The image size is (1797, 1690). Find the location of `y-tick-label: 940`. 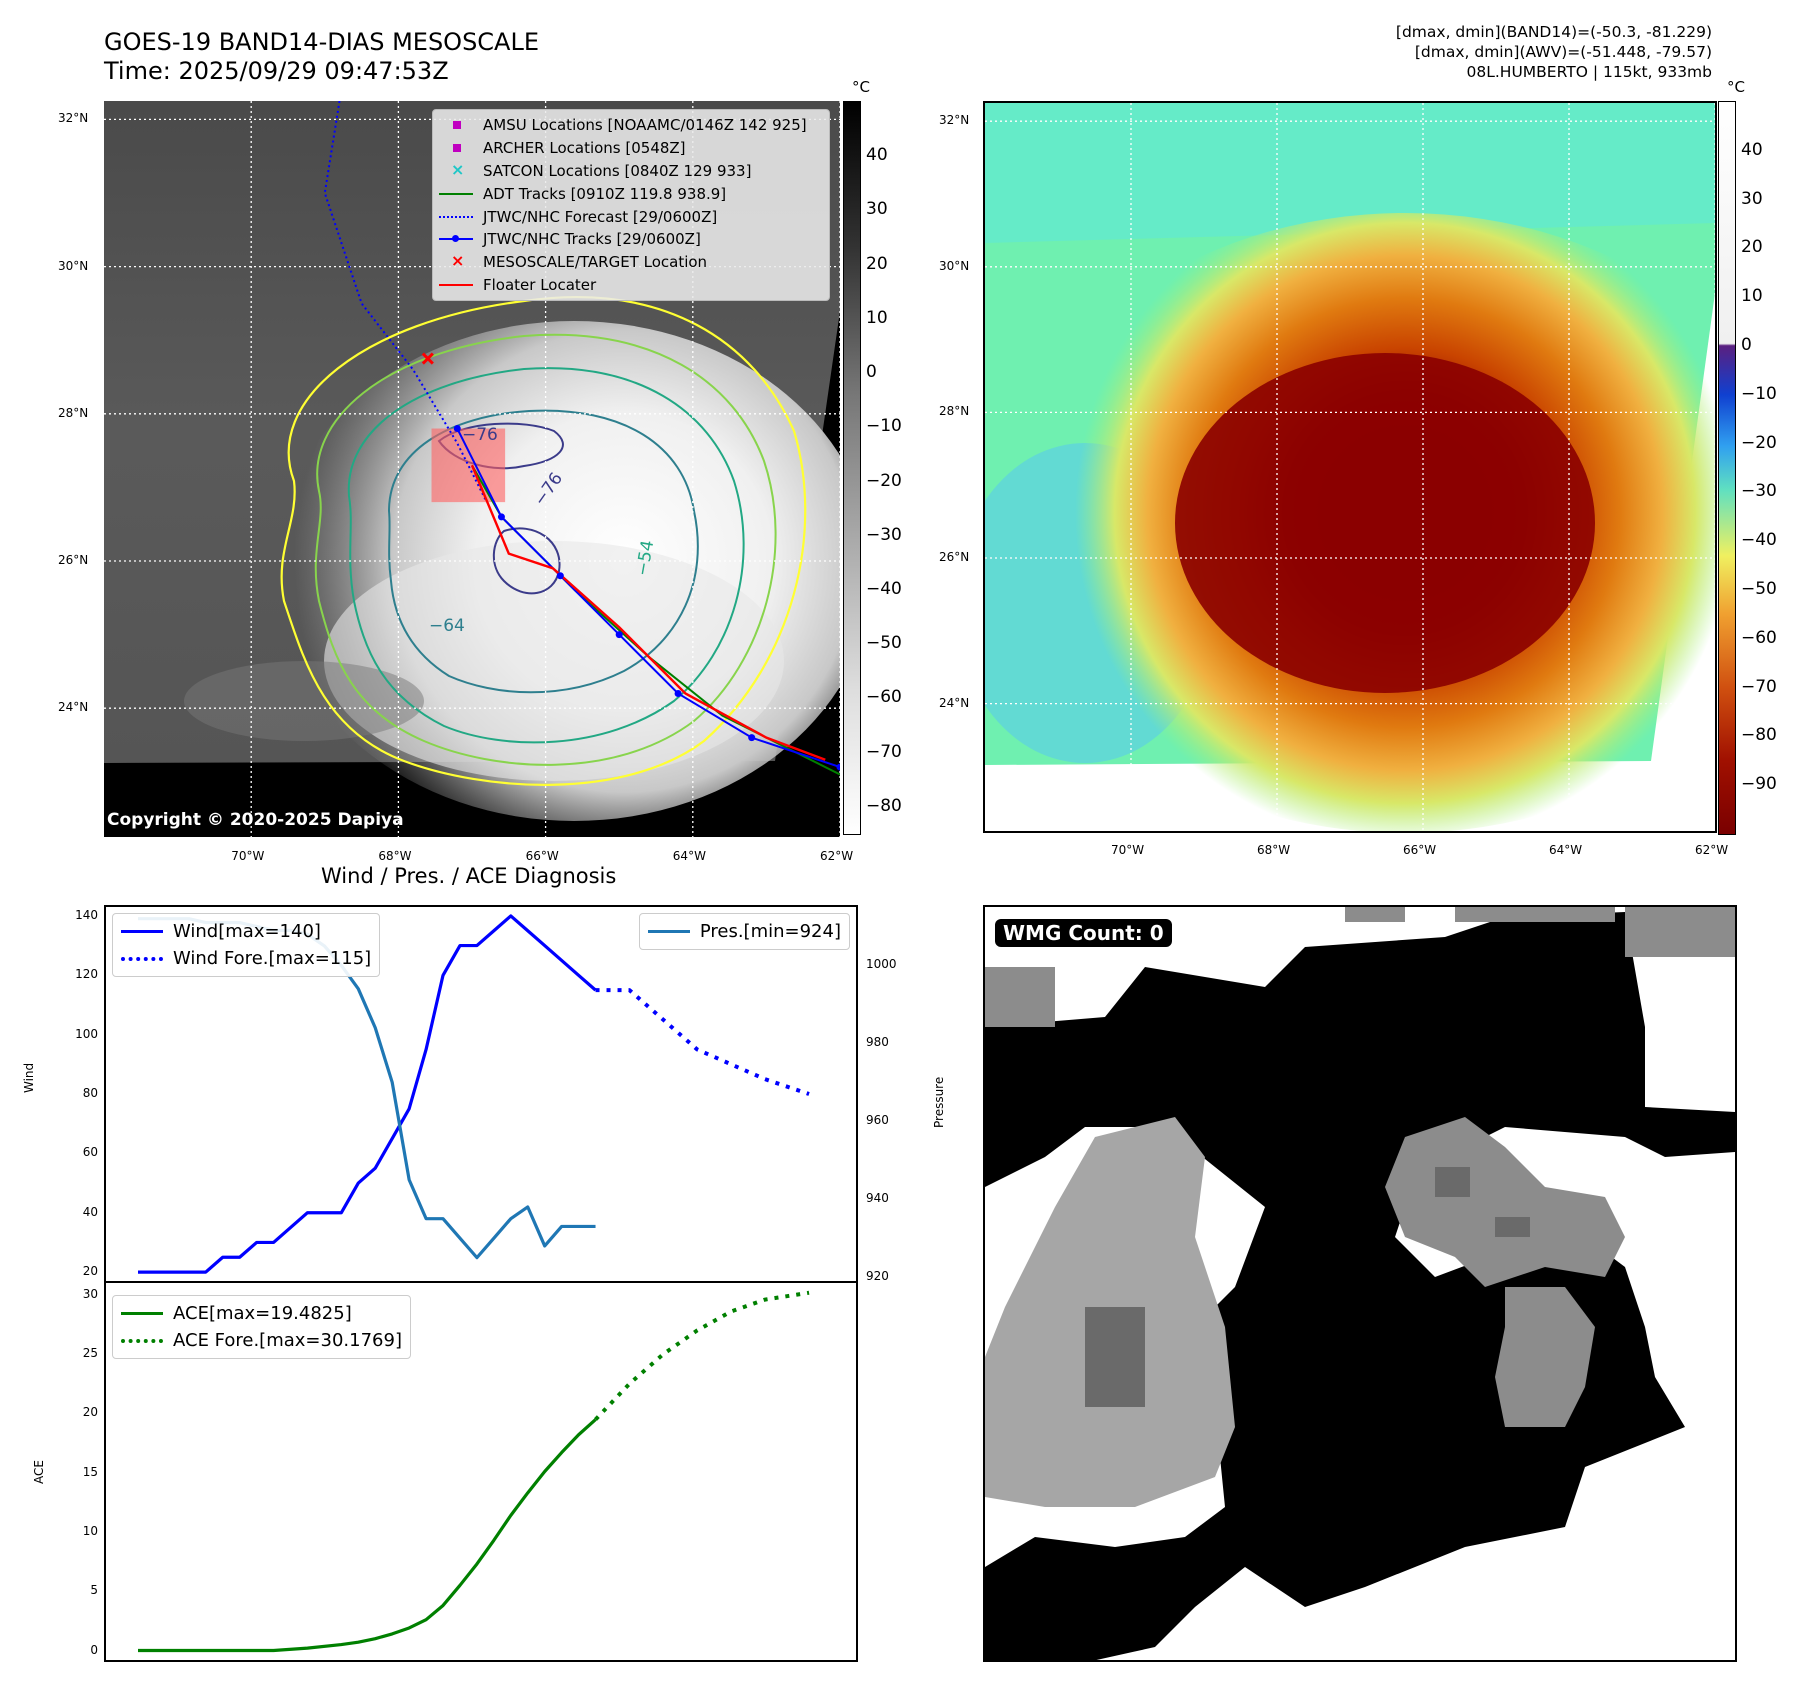

y-tick-label: 940 is located at coordinates (877, 1198).